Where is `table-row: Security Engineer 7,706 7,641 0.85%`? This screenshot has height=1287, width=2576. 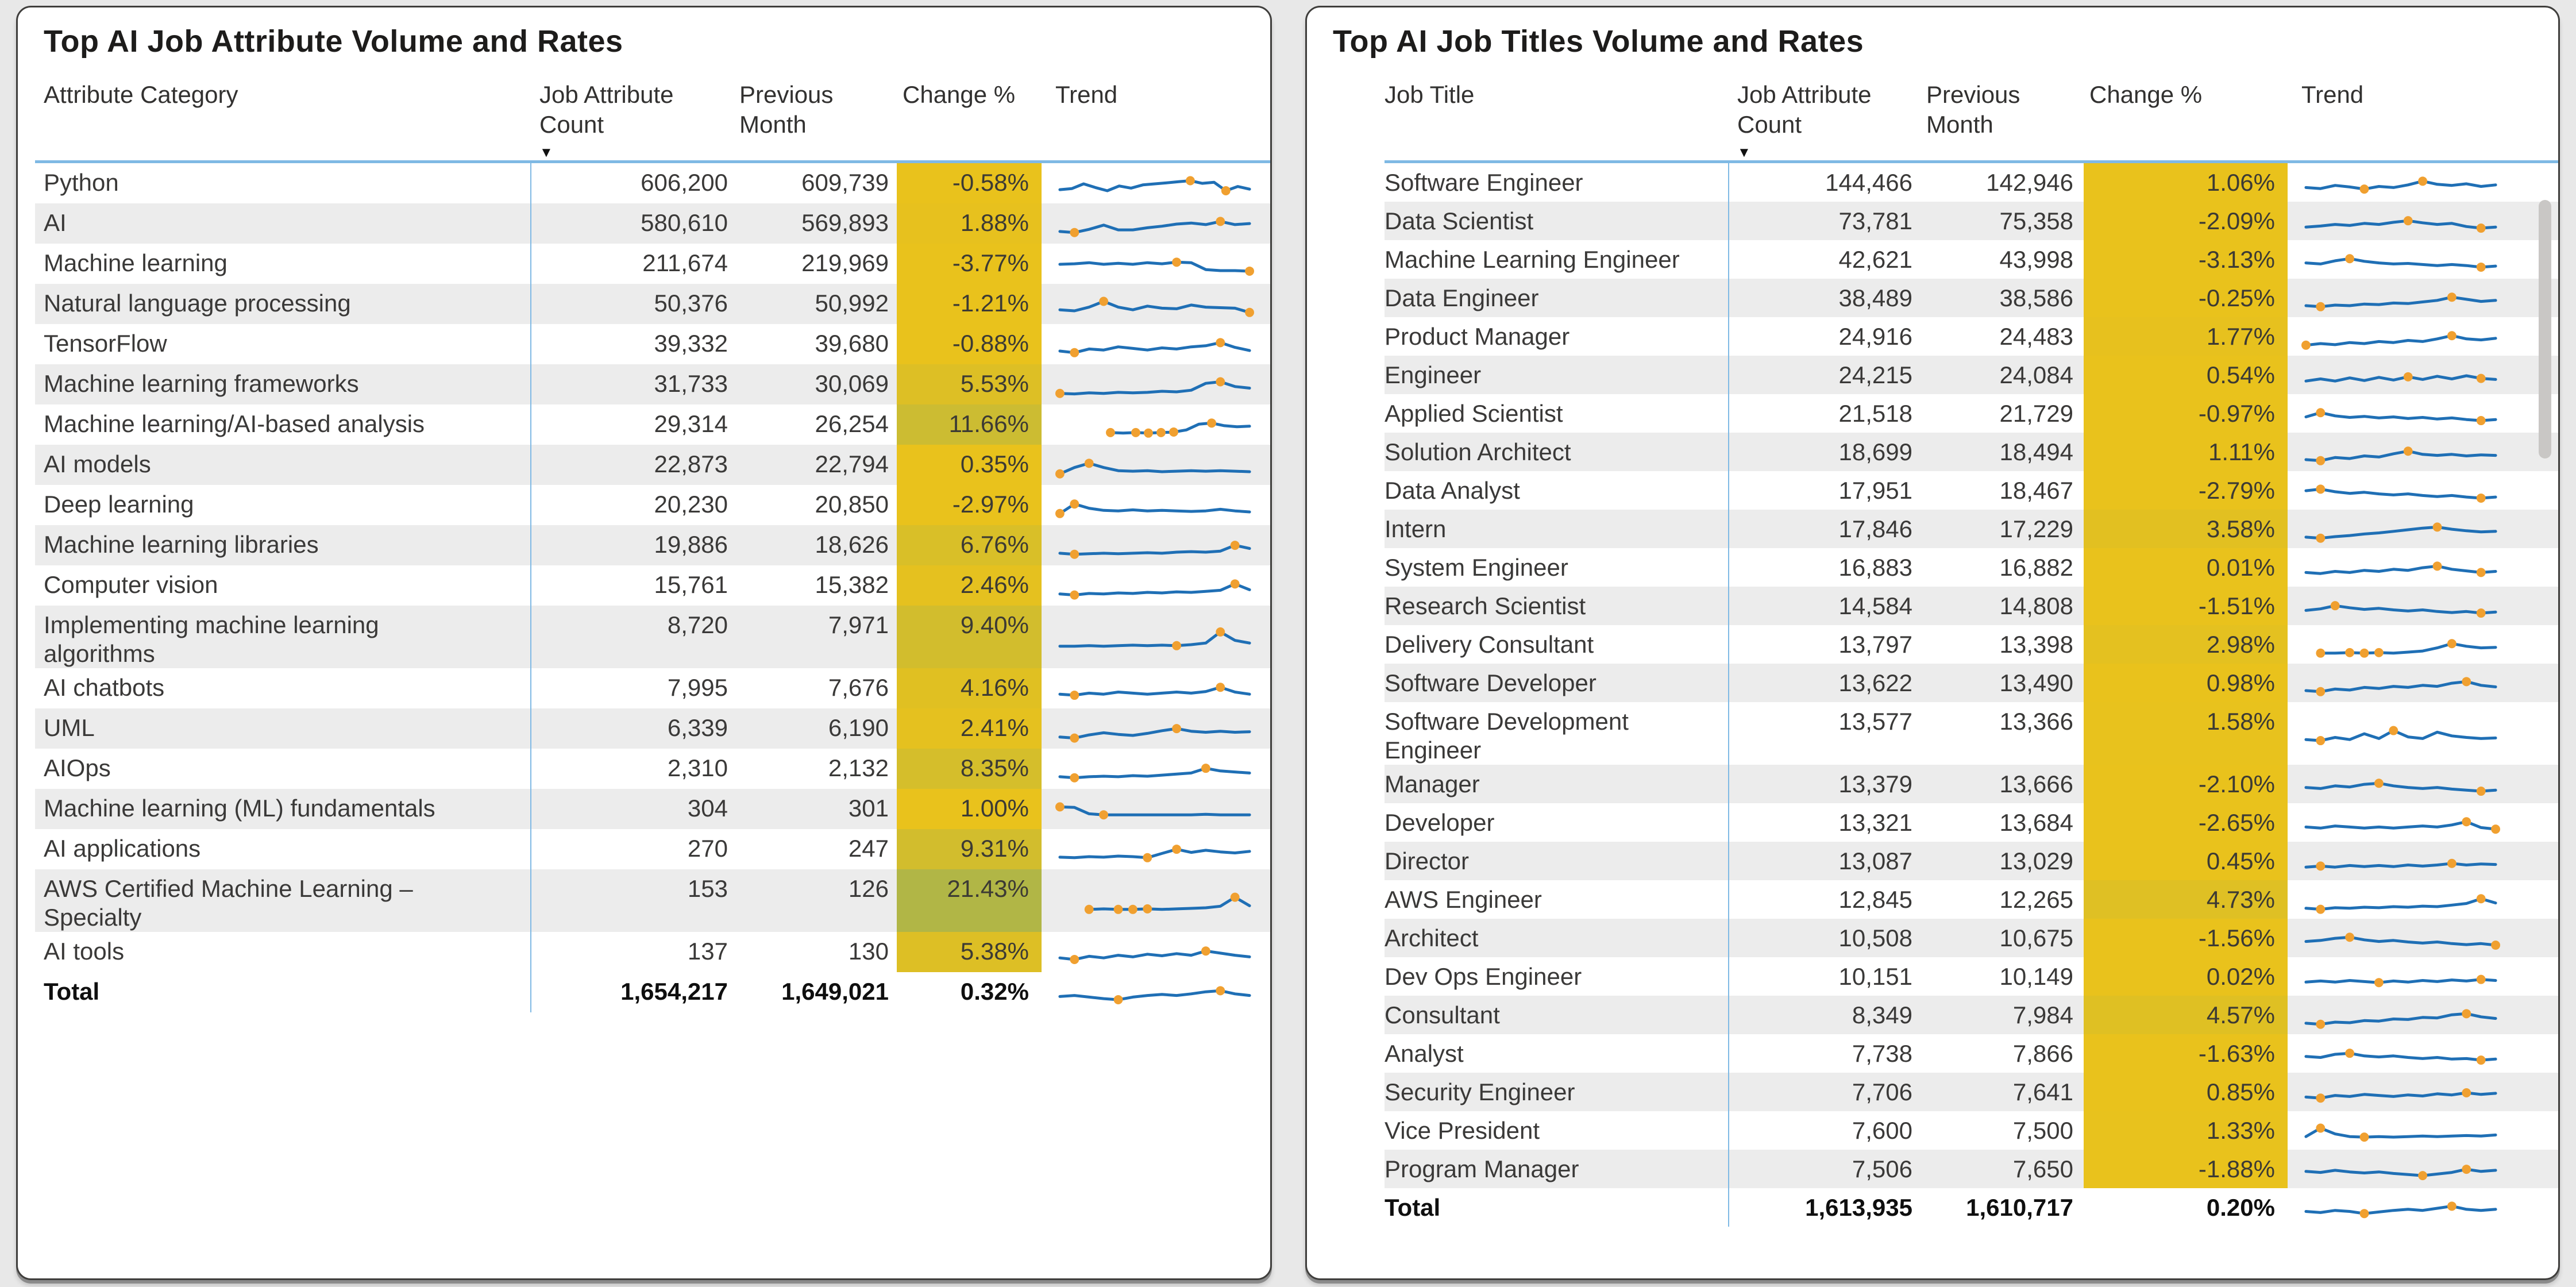
table-row: Security Engineer 7,706 7,641 0.85% is located at coordinates (1971, 1092).